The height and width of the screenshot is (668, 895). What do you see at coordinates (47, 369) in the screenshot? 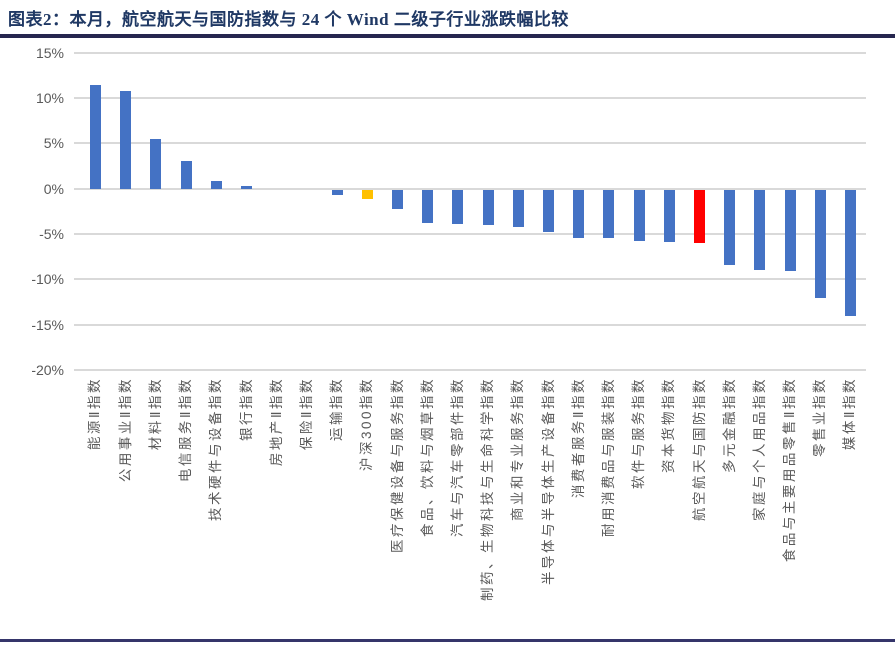
I see `y-tick-label: -20%` at bounding box center [47, 369].